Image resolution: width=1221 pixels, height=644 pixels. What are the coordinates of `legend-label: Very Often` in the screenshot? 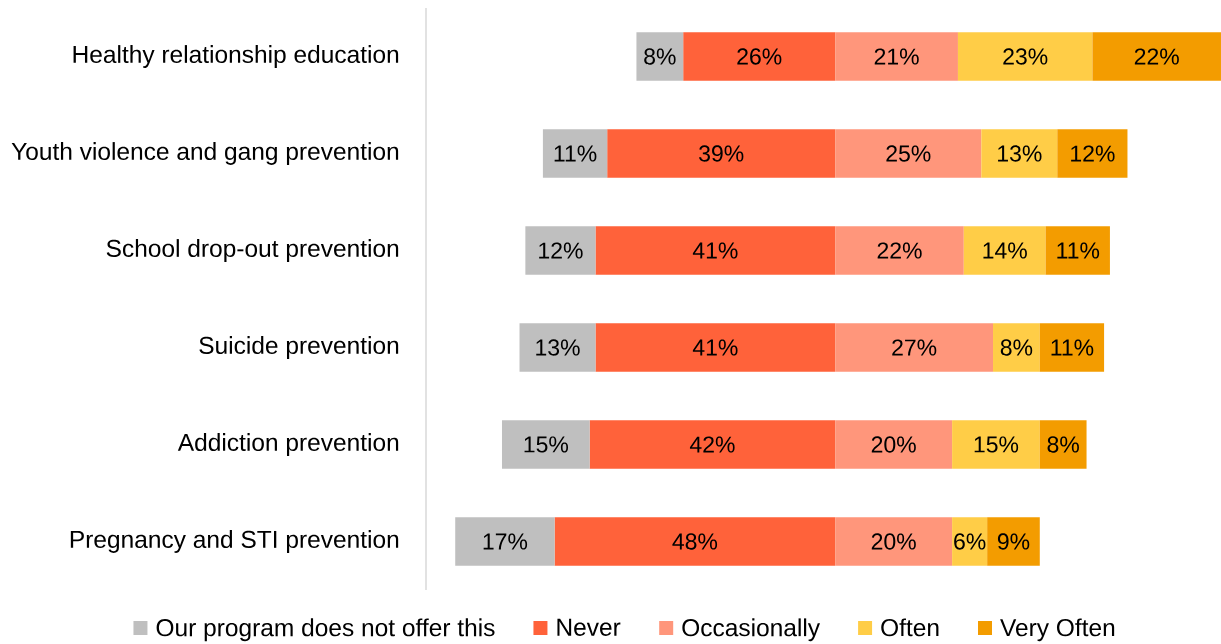 It's located at (1057, 630).